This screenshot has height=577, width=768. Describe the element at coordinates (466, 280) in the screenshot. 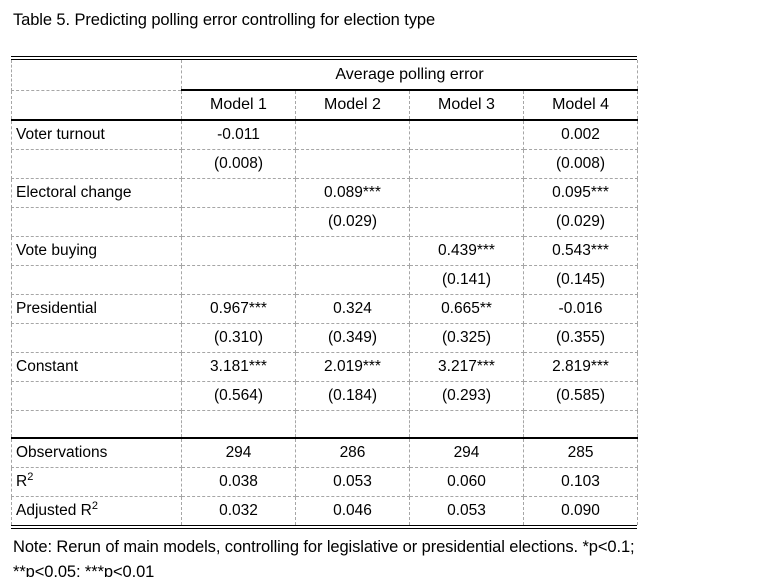

I see `cell-value: (0.141)` at that location.